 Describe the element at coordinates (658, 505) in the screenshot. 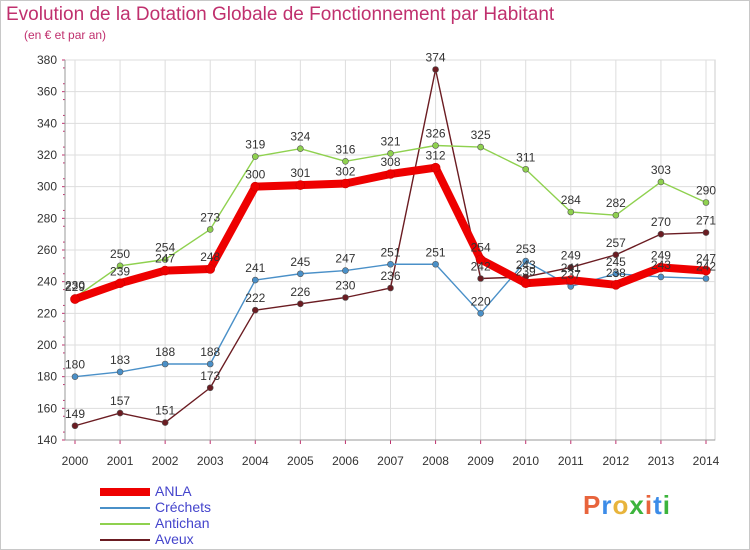

I see `brand-letter: t` at that location.